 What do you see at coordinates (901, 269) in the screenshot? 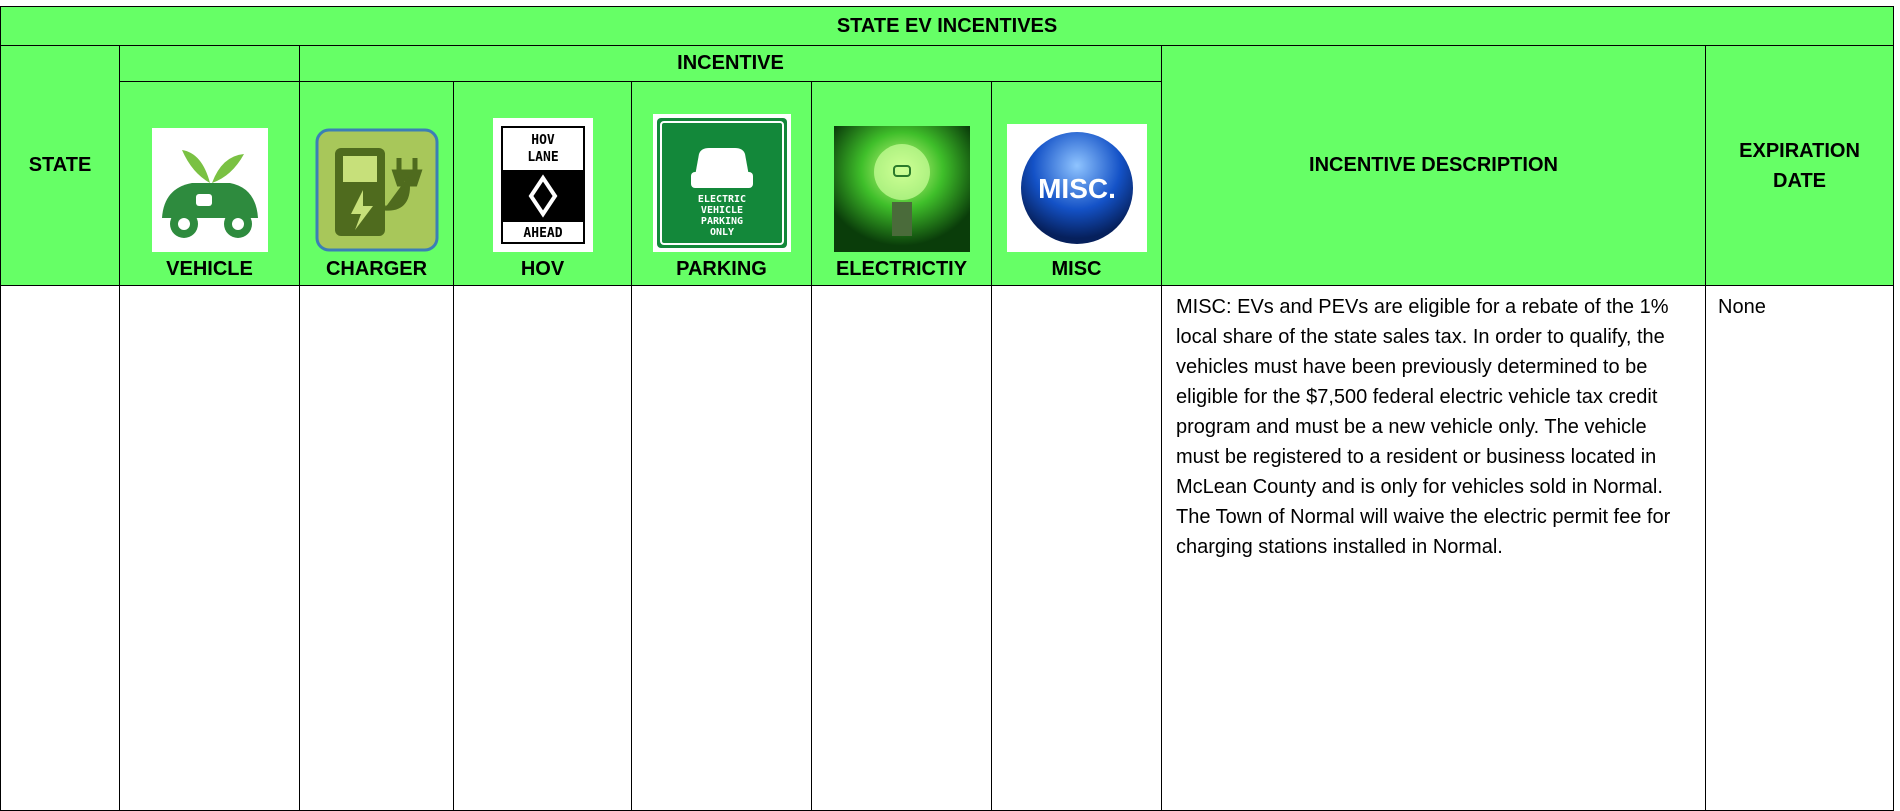
I see `column-label: ELECTRICTIY` at bounding box center [901, 269].